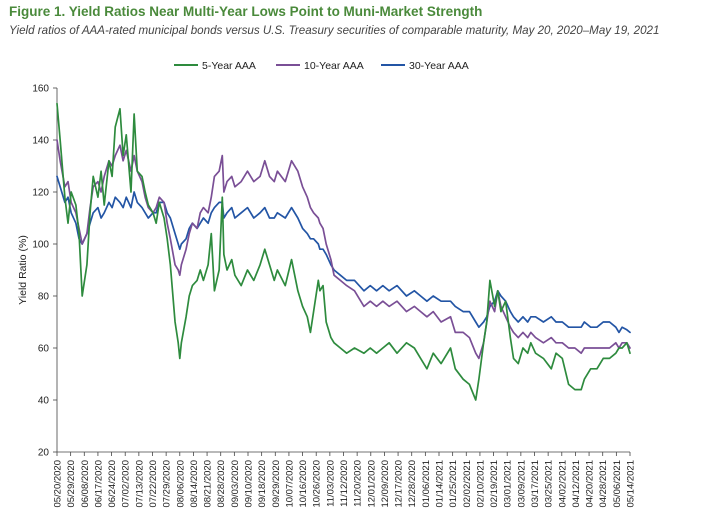  Describe the element at coordinates (631, 484) in the screenshot. I see `x-tick-label: 05/14/2021` at that location.